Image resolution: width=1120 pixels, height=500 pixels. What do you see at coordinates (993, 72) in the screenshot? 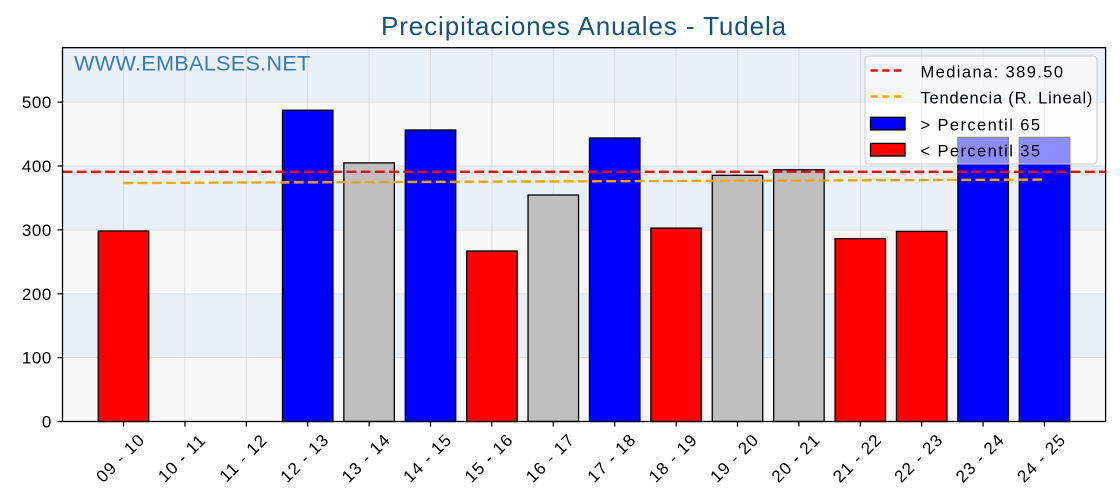
I see `svg-text: Mediana: 389.50` at bounding box center [993, 72].